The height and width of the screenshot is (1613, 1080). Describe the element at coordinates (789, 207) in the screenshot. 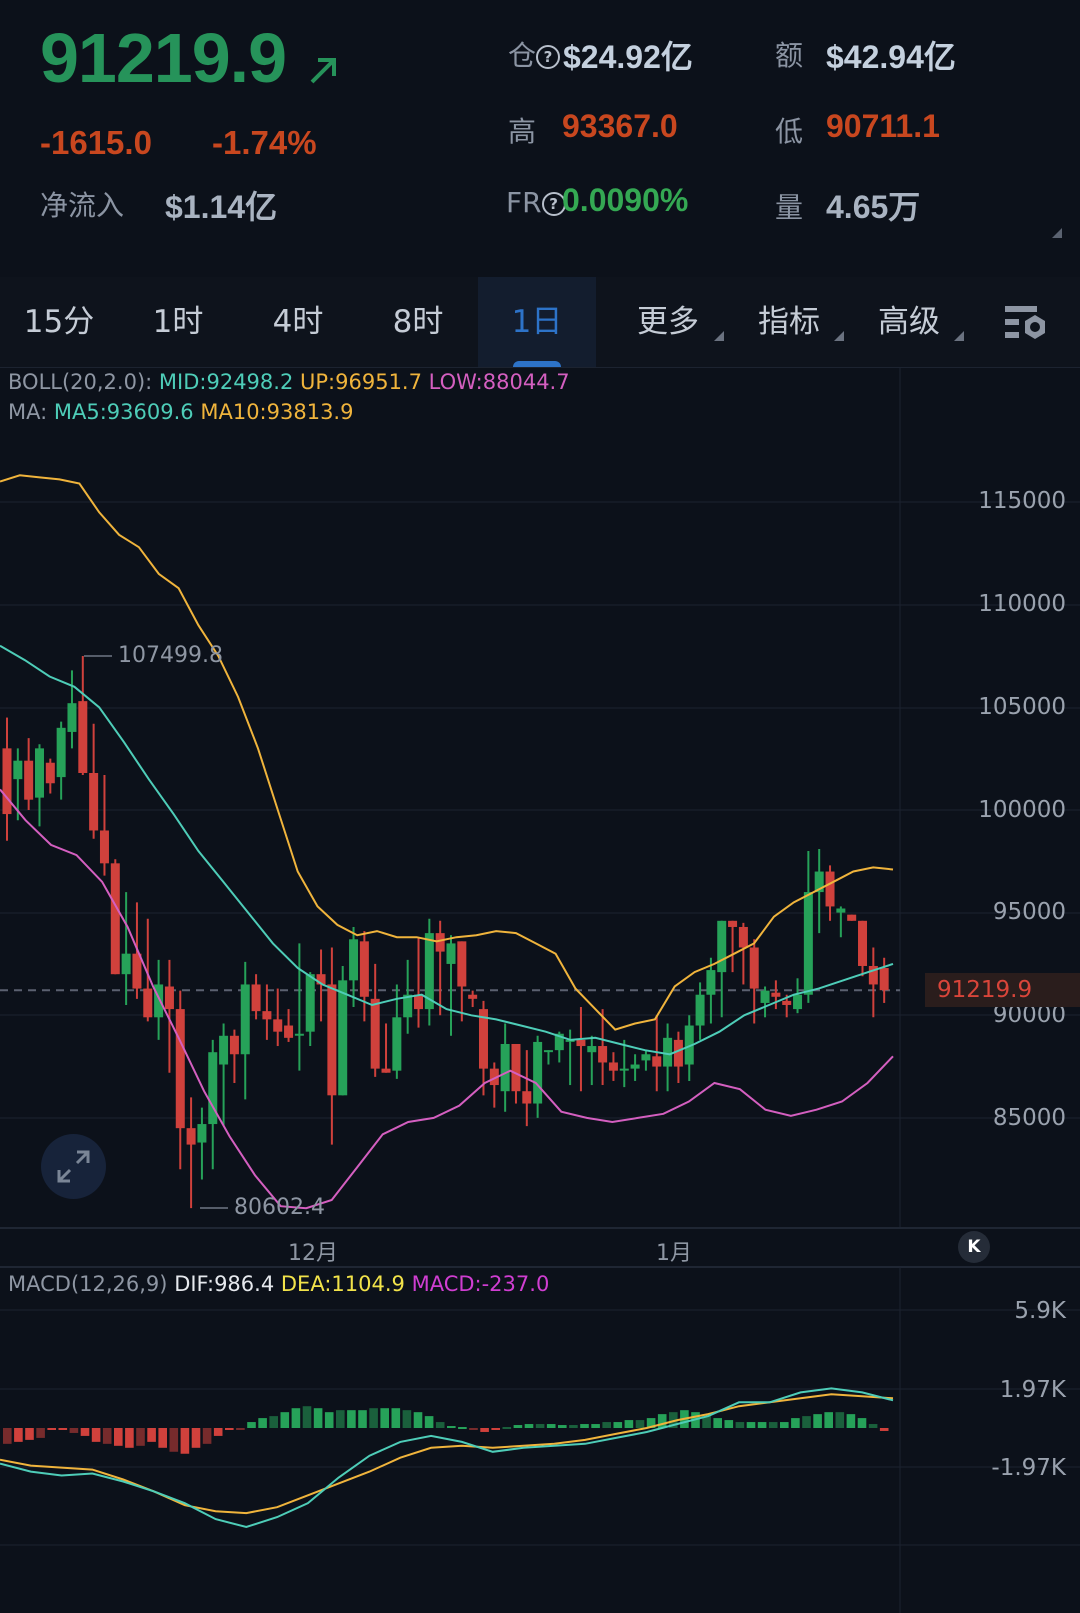

I see `volume-label: 量` at that location.